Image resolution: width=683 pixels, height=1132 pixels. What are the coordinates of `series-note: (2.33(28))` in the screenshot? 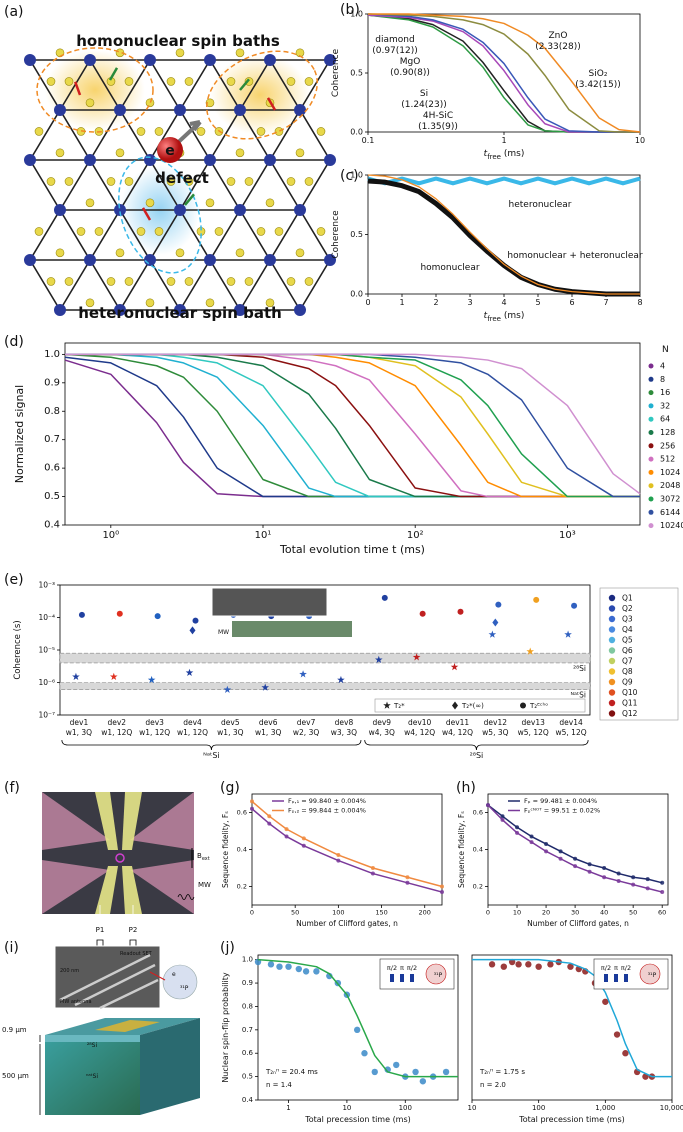 It's located at (558, 47).